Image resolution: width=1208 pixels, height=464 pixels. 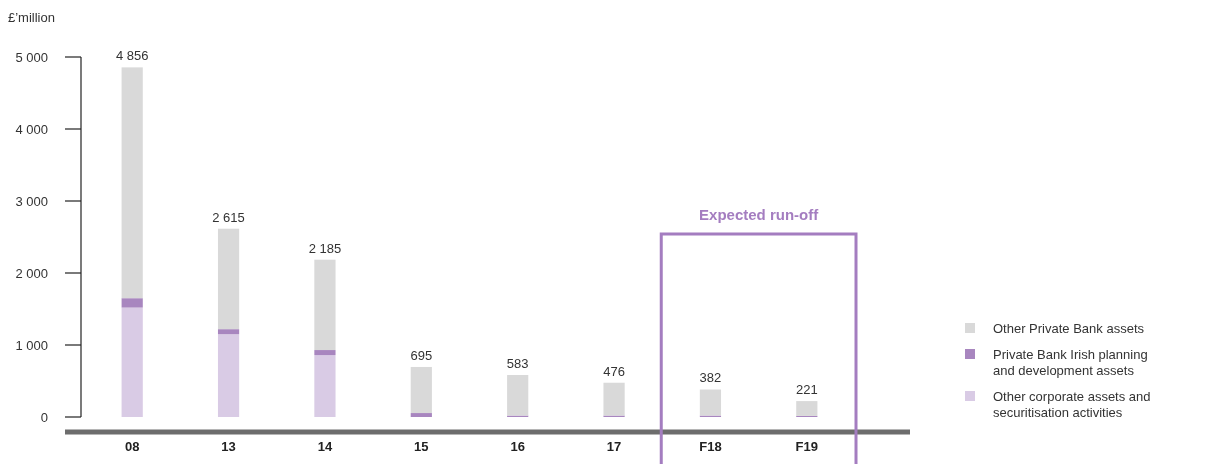 What do you see at coordinates (31, 201) in the screenshot?
I see `y-tick-label: 3 000` at bounding box center [31, 201].